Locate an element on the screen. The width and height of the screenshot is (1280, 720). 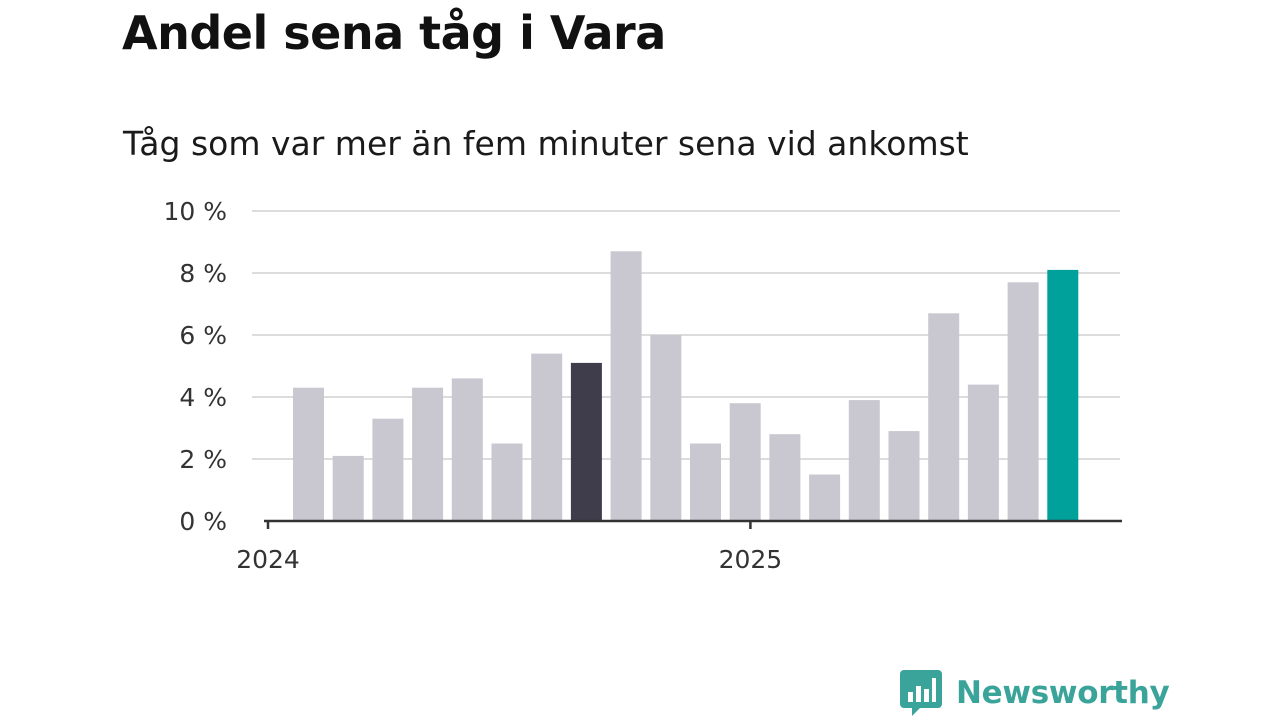
y-tick-label: 0 % is located at coordinates (203, 521).